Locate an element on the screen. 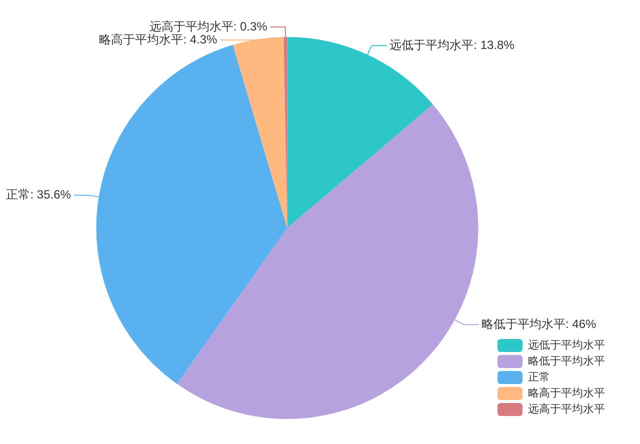  data-label: 略低于平均水平: 46% is located at coordinates (539, 323).